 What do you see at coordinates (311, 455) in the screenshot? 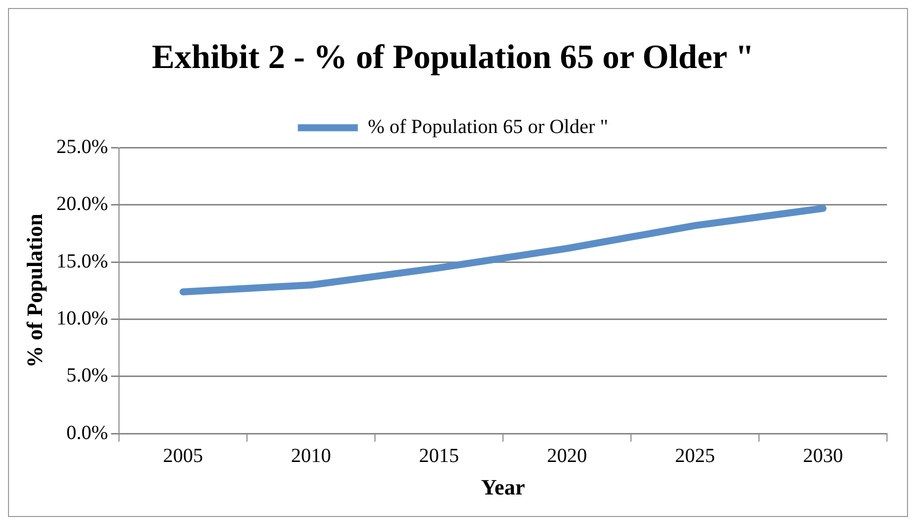
I see `x-tick-label: 2010` at bounding box center [311, 455].